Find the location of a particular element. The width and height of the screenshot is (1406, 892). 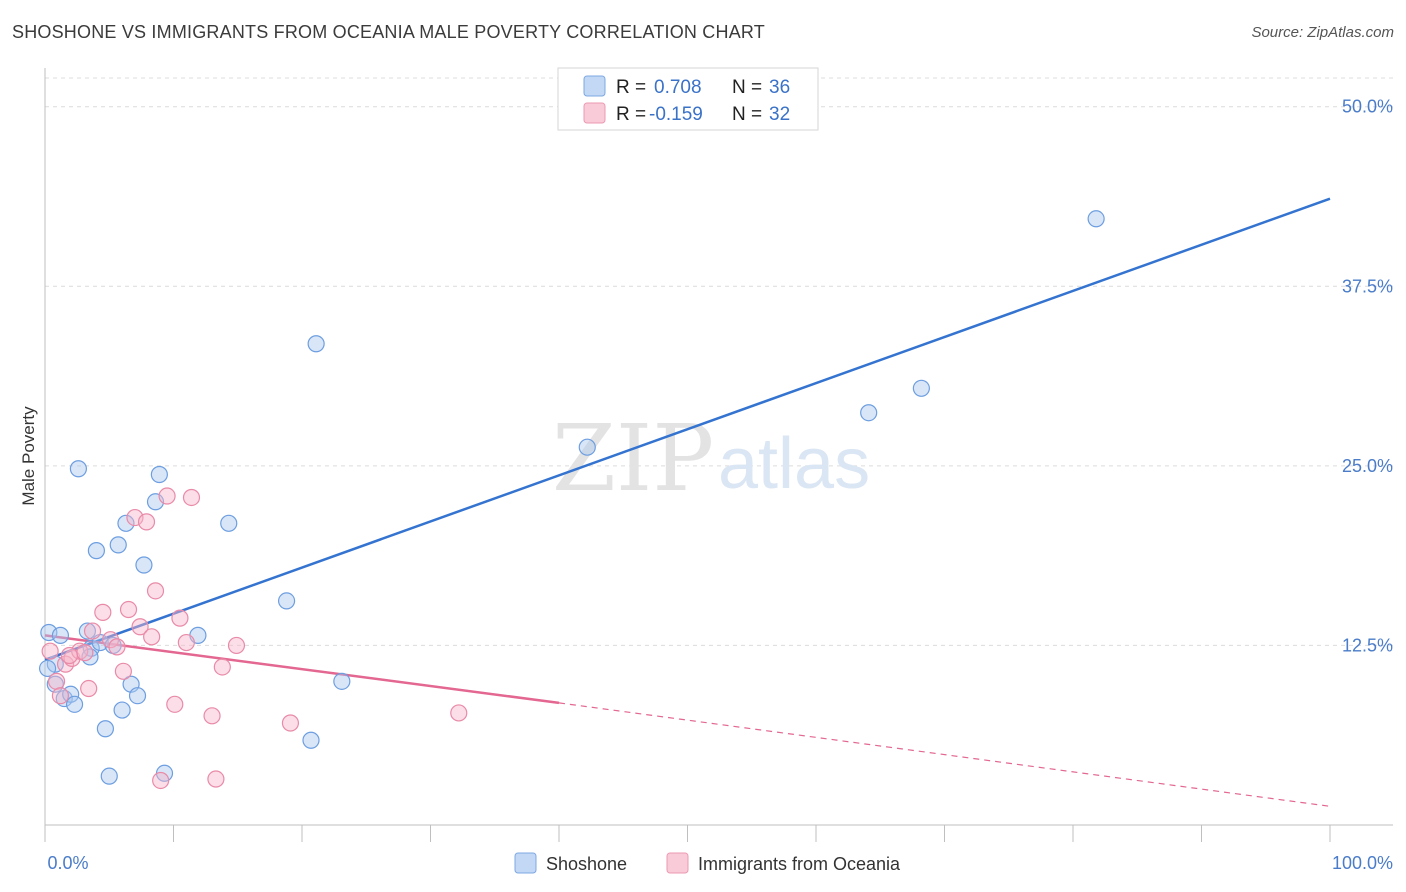

bottom-legend-label-oceania: Immigrants from Oceania is located at coordinates (799, 864).